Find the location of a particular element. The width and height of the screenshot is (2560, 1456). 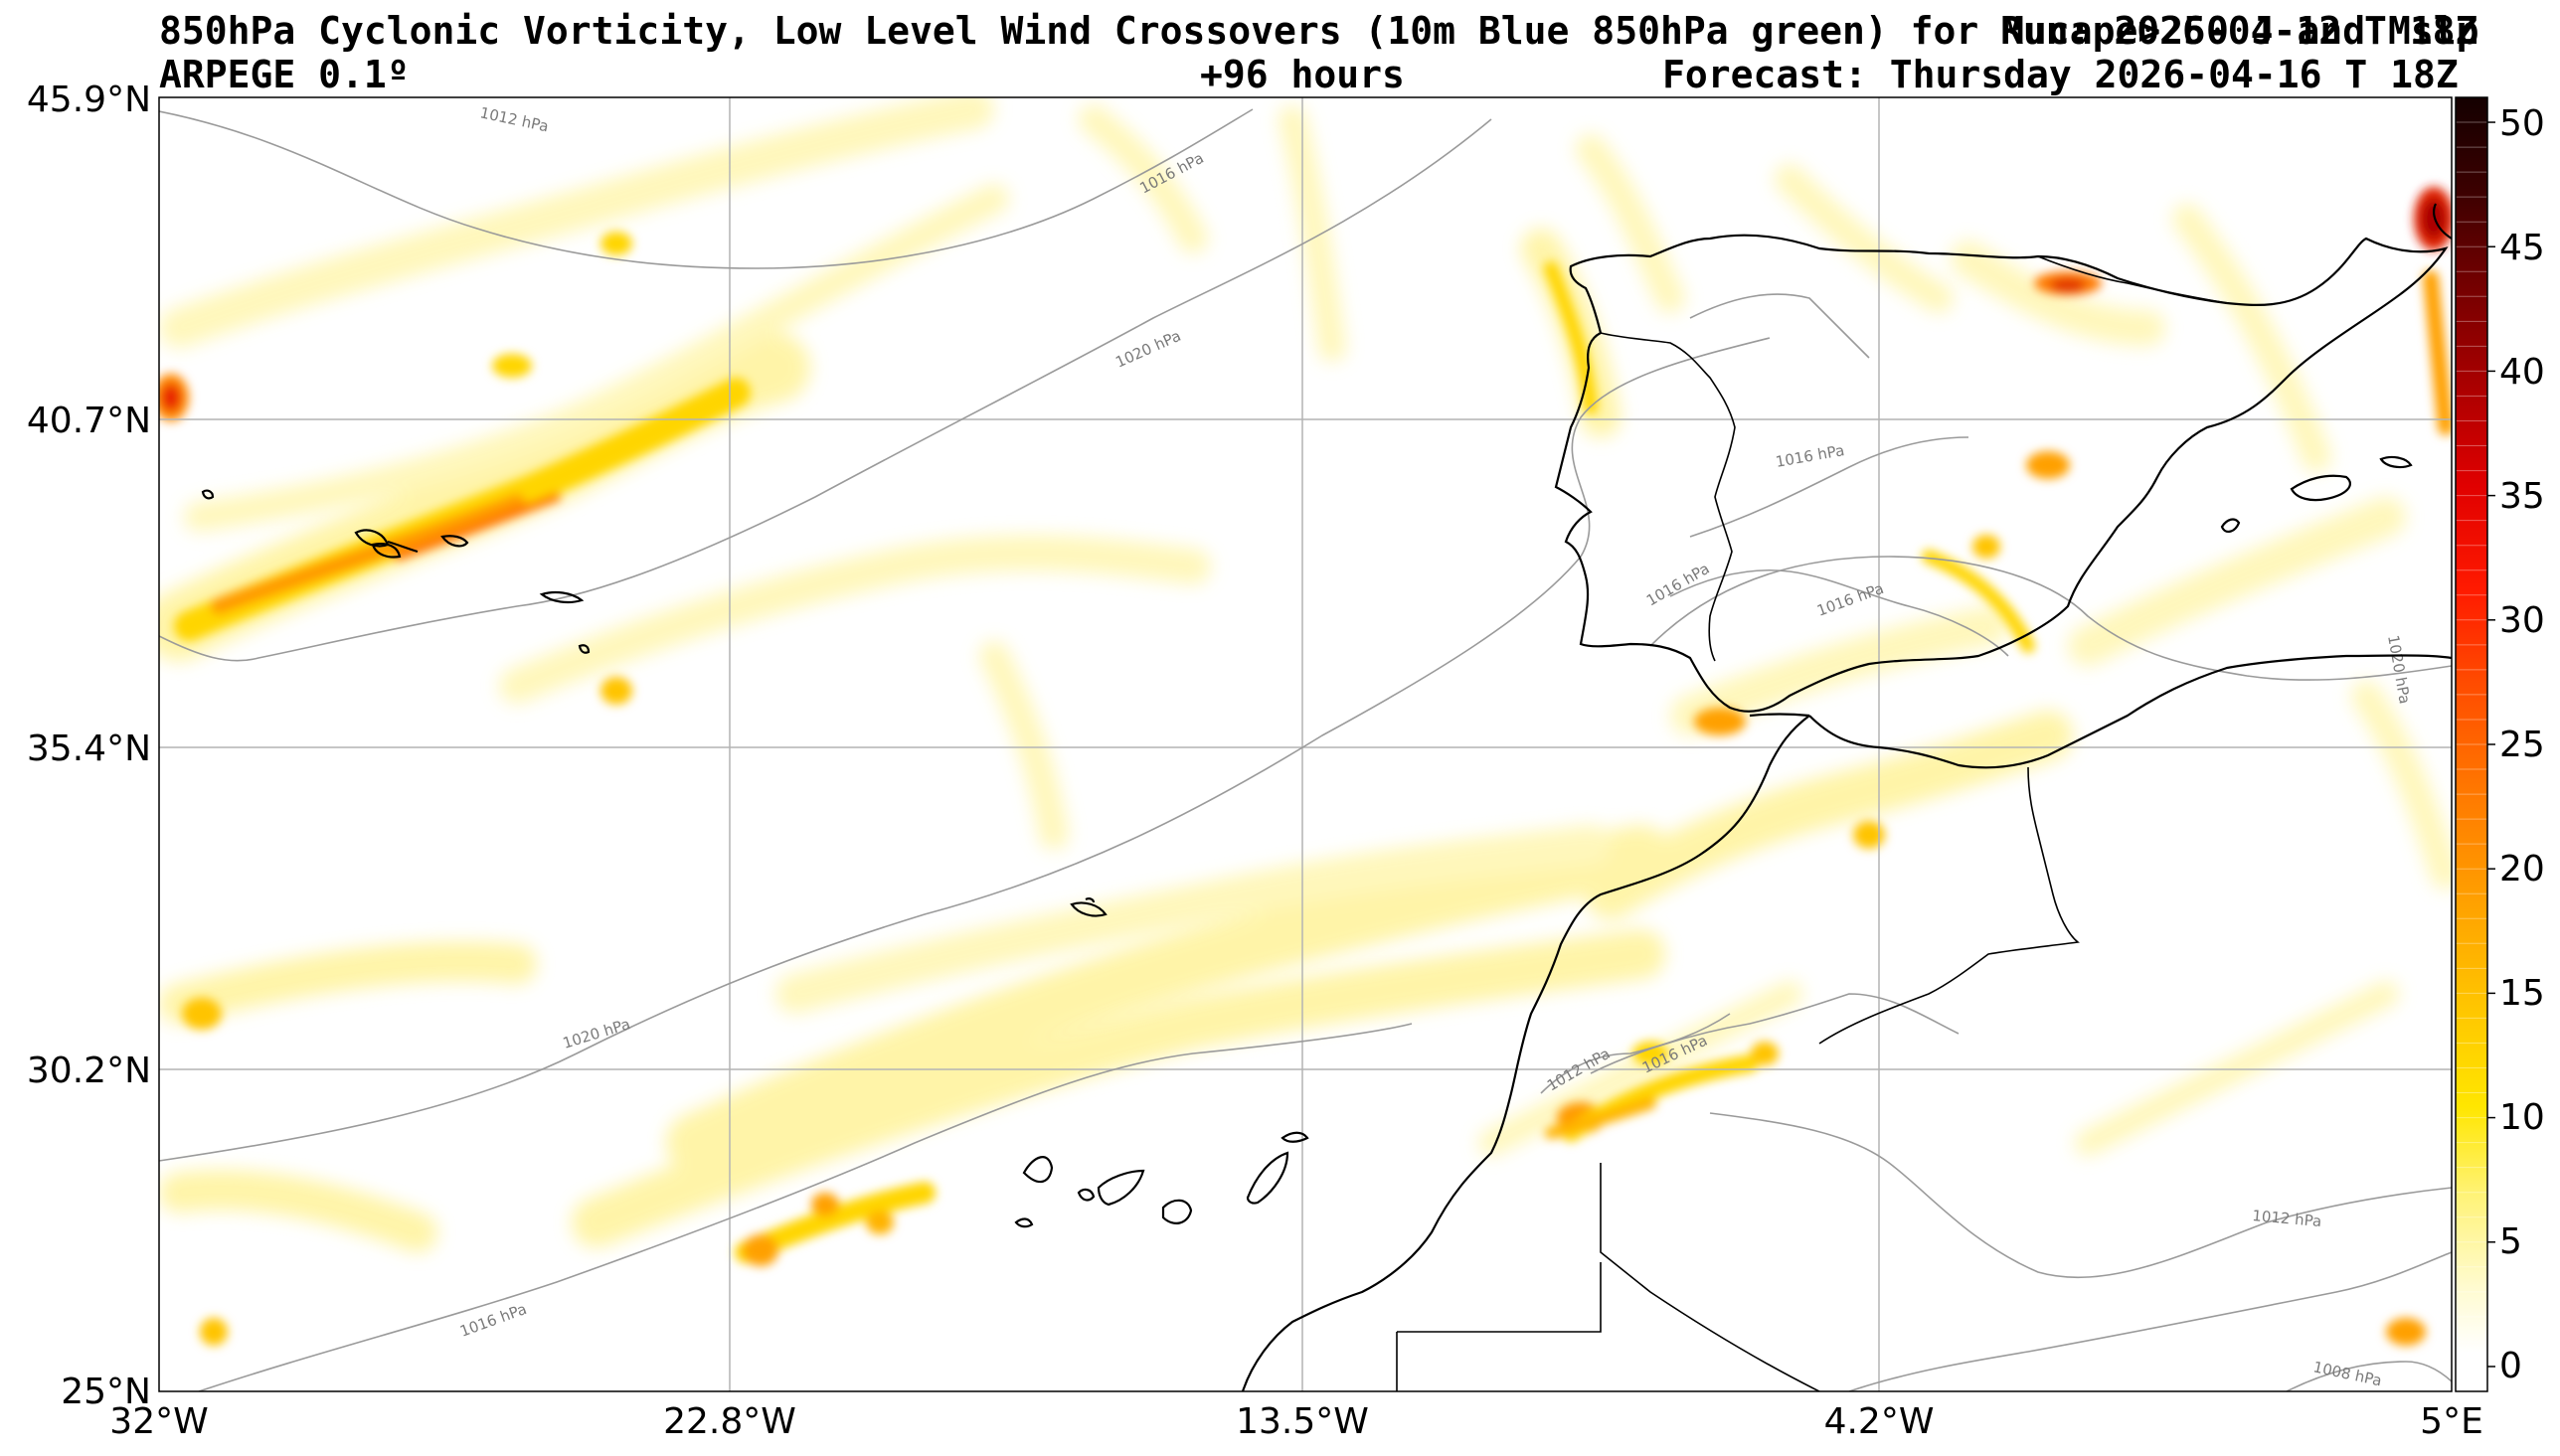

iberia-coast is located at coordinates (2001, 473).